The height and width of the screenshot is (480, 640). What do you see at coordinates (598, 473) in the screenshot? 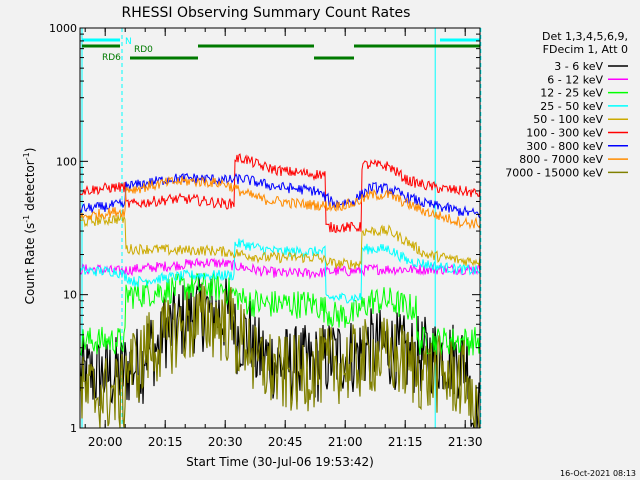
I see `timestamp: 16-Oct-2021 08:13` at bounding box center [598, 473].